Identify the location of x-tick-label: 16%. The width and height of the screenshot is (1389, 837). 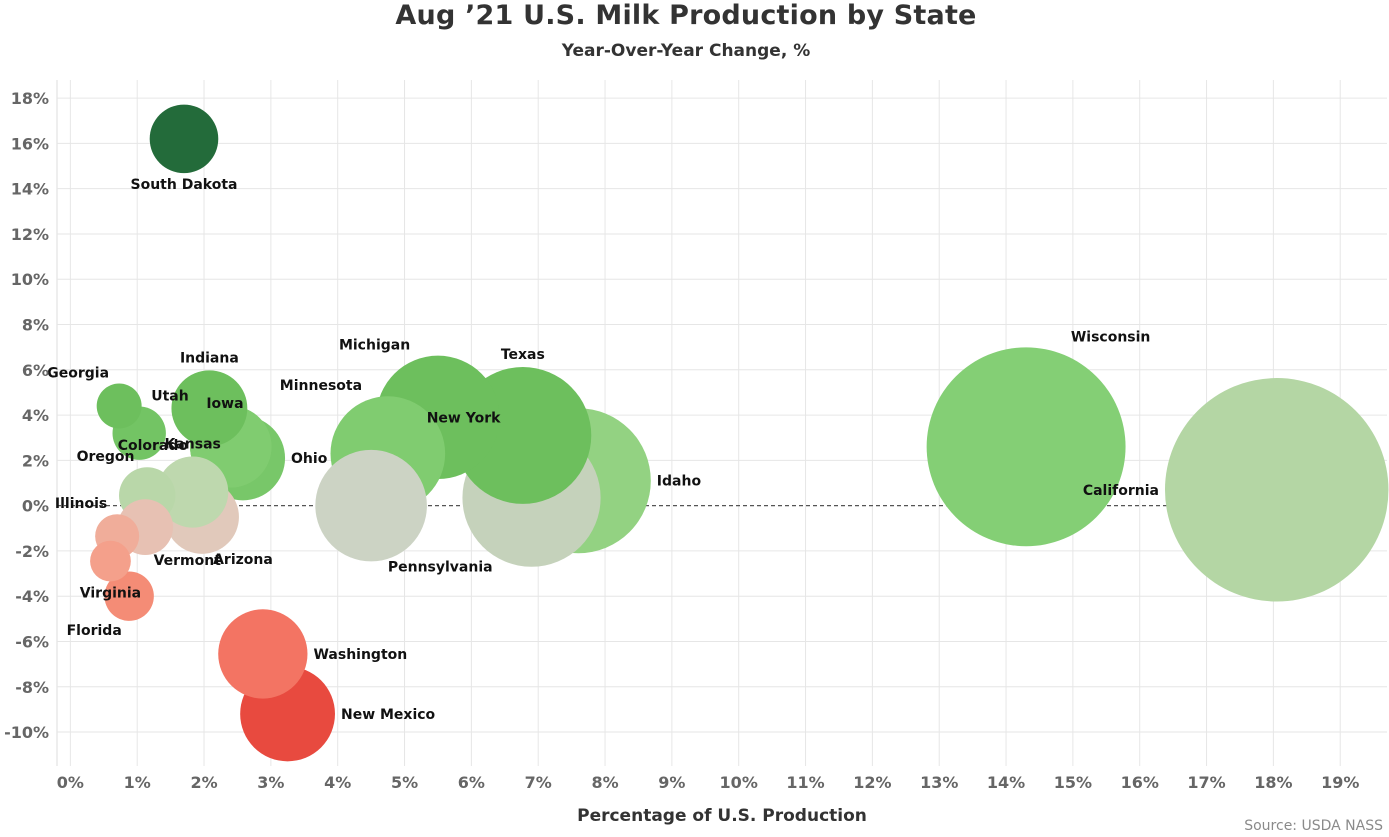
(1140, 782).